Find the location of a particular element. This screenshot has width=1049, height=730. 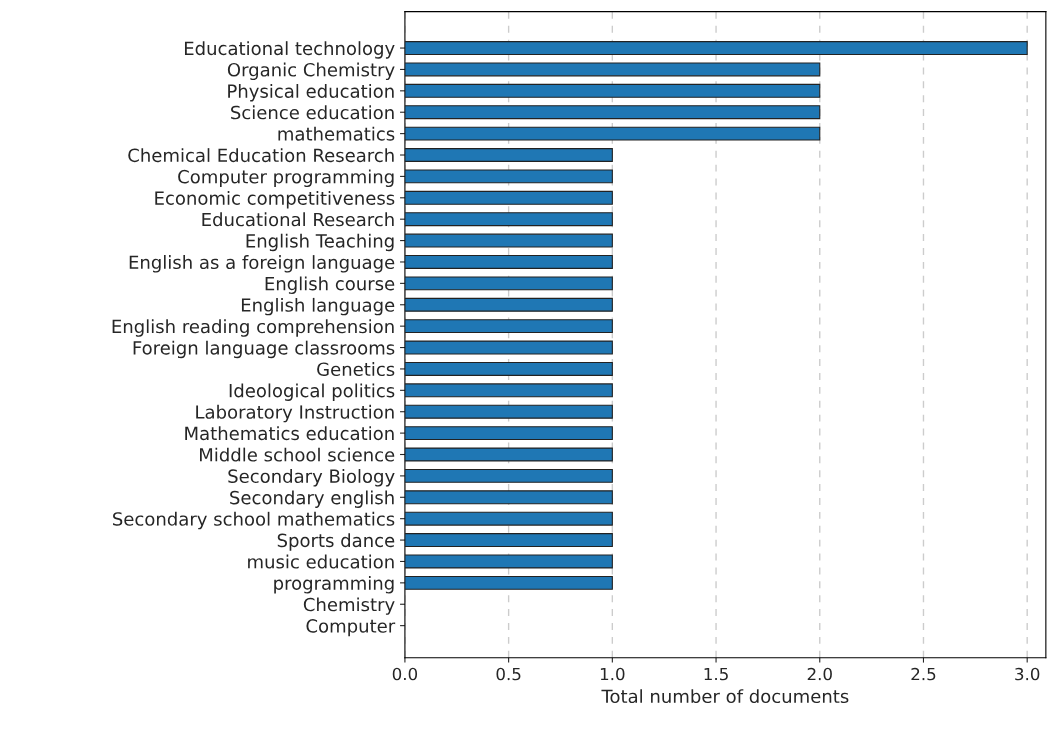

y-tick-label: Educational technology is located at coordinates (289, 50).